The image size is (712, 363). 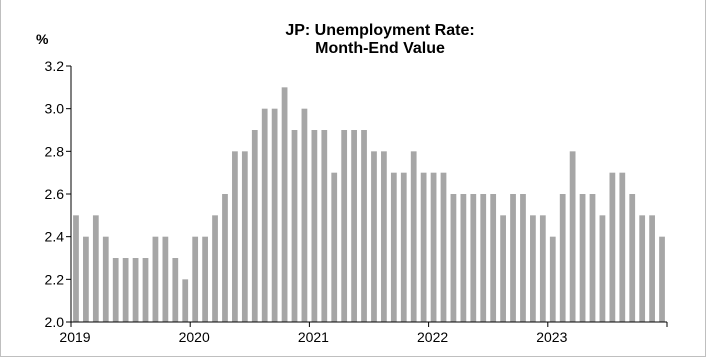 What do you see at coordinates (313, 337) in the screenshot?
I see `x-tick-label: 2021` at bounding box center [313, 337].